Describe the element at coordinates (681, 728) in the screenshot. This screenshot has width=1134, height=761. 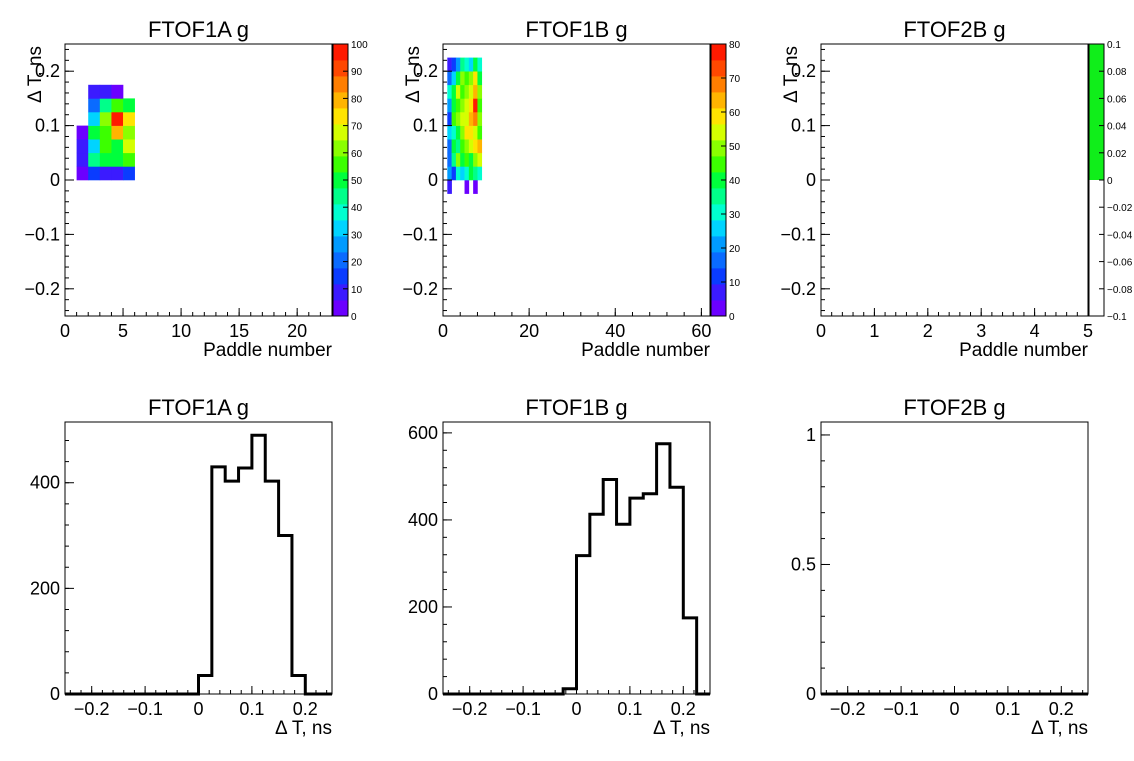
I see `x-axis-label: Δ T, ns` at that location.